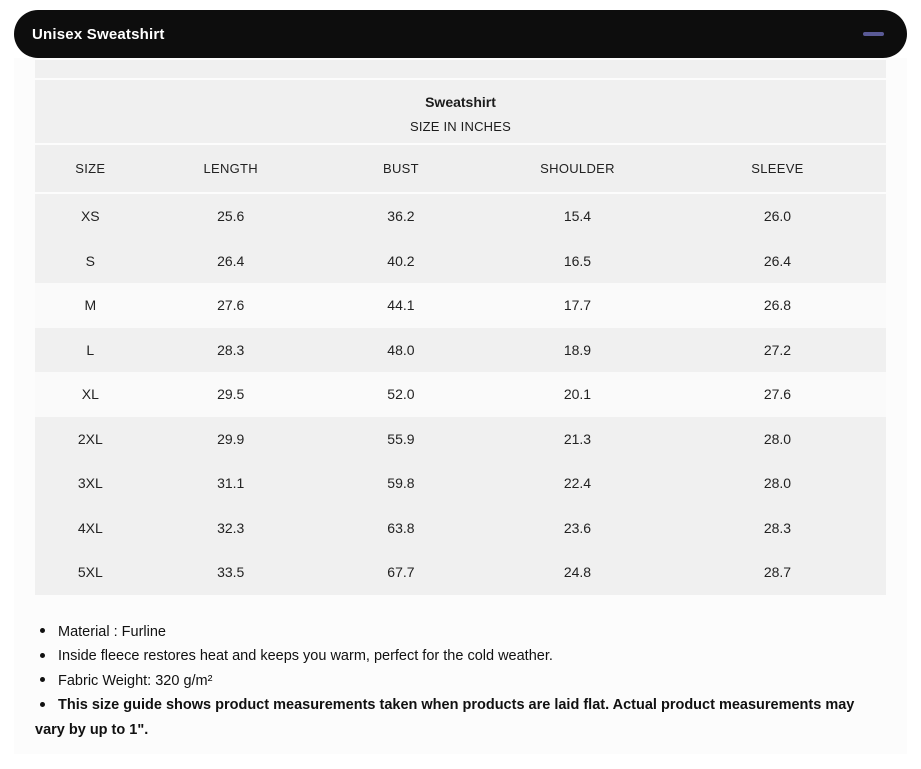  What do you see at coordinates (460, 216) in the screenshot?
I see `table-row-xs: XS 25.6 36.2 15.4 26.0` at bounding box center [460, 216].